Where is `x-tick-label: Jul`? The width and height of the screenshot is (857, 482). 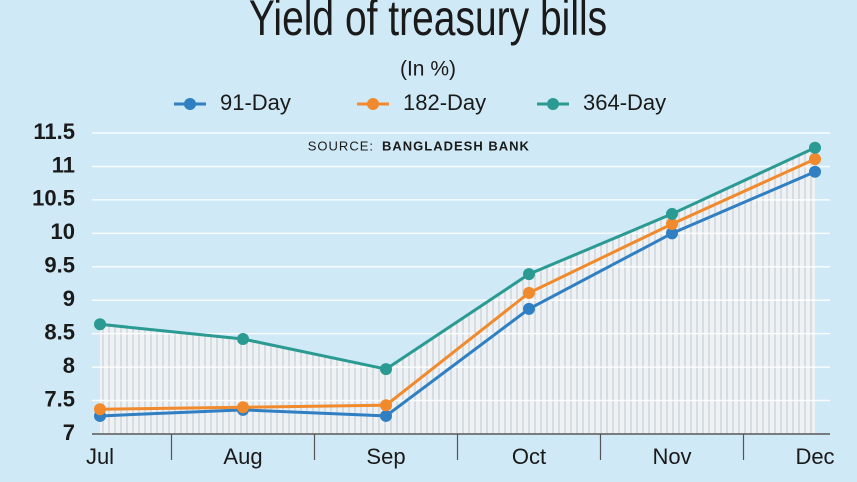 x-tick-label: Jul is located at coordinates (100, 456).